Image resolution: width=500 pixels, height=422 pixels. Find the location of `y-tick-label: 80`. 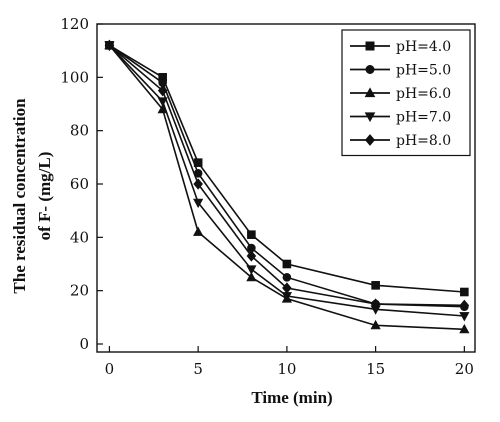

y-tick-label: 80 is located at coordinates (79, 131).